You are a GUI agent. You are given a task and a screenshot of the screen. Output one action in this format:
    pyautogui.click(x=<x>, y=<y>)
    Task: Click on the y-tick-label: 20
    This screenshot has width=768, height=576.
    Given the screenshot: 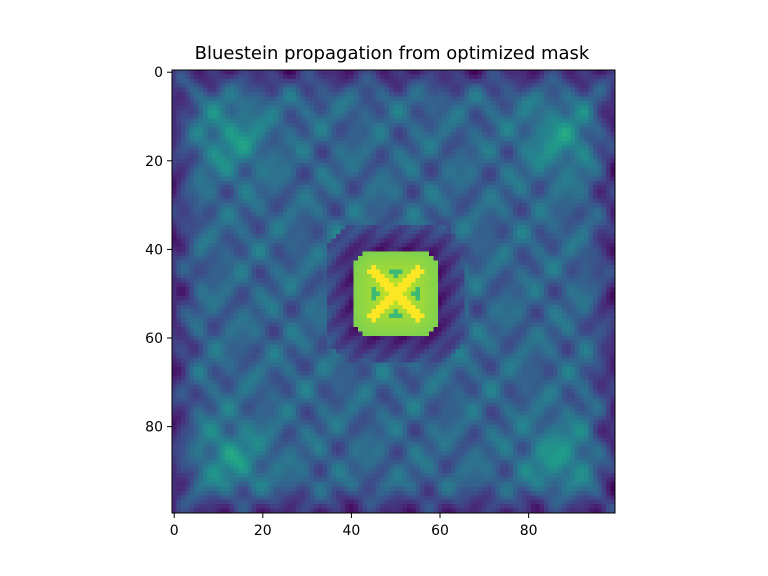 What is the action you would take?
    pyautogui.click(x=154, y=162)
    